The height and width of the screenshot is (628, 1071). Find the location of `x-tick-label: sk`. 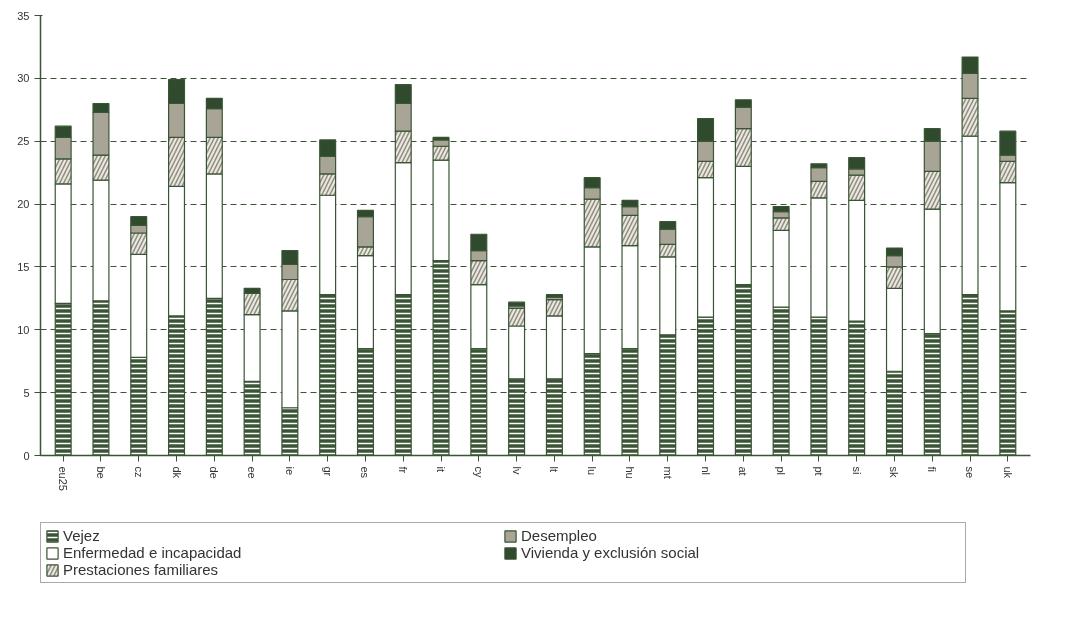

x-tick-label: sk is located at coordinates (894, 472).